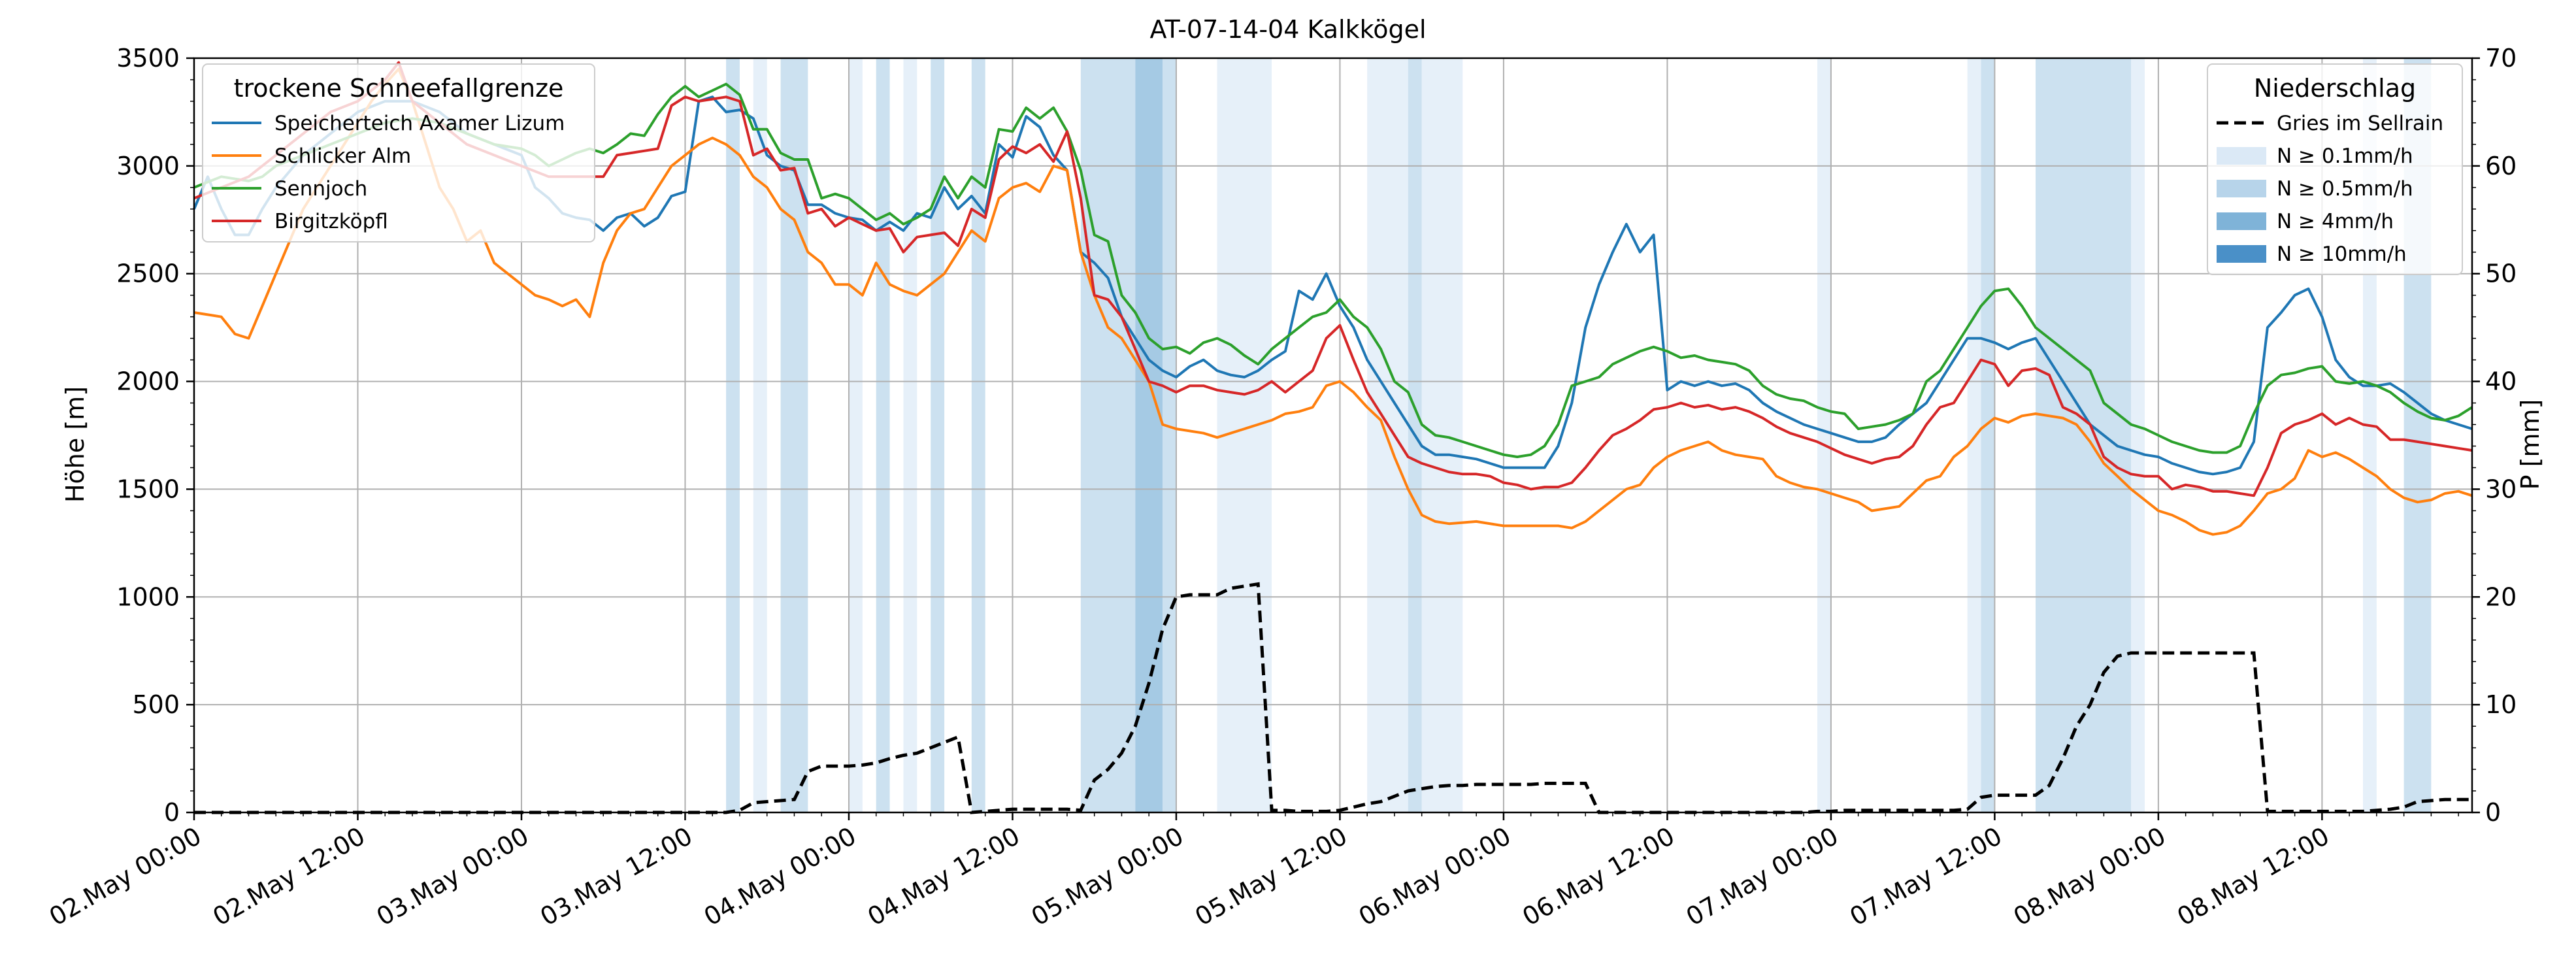 The image size is (2576, 968). Describe the element at coordinates (419, 123) in the screenshot. I see `legend-entry-label: Speicherteich Axamer Lizum` at that location.